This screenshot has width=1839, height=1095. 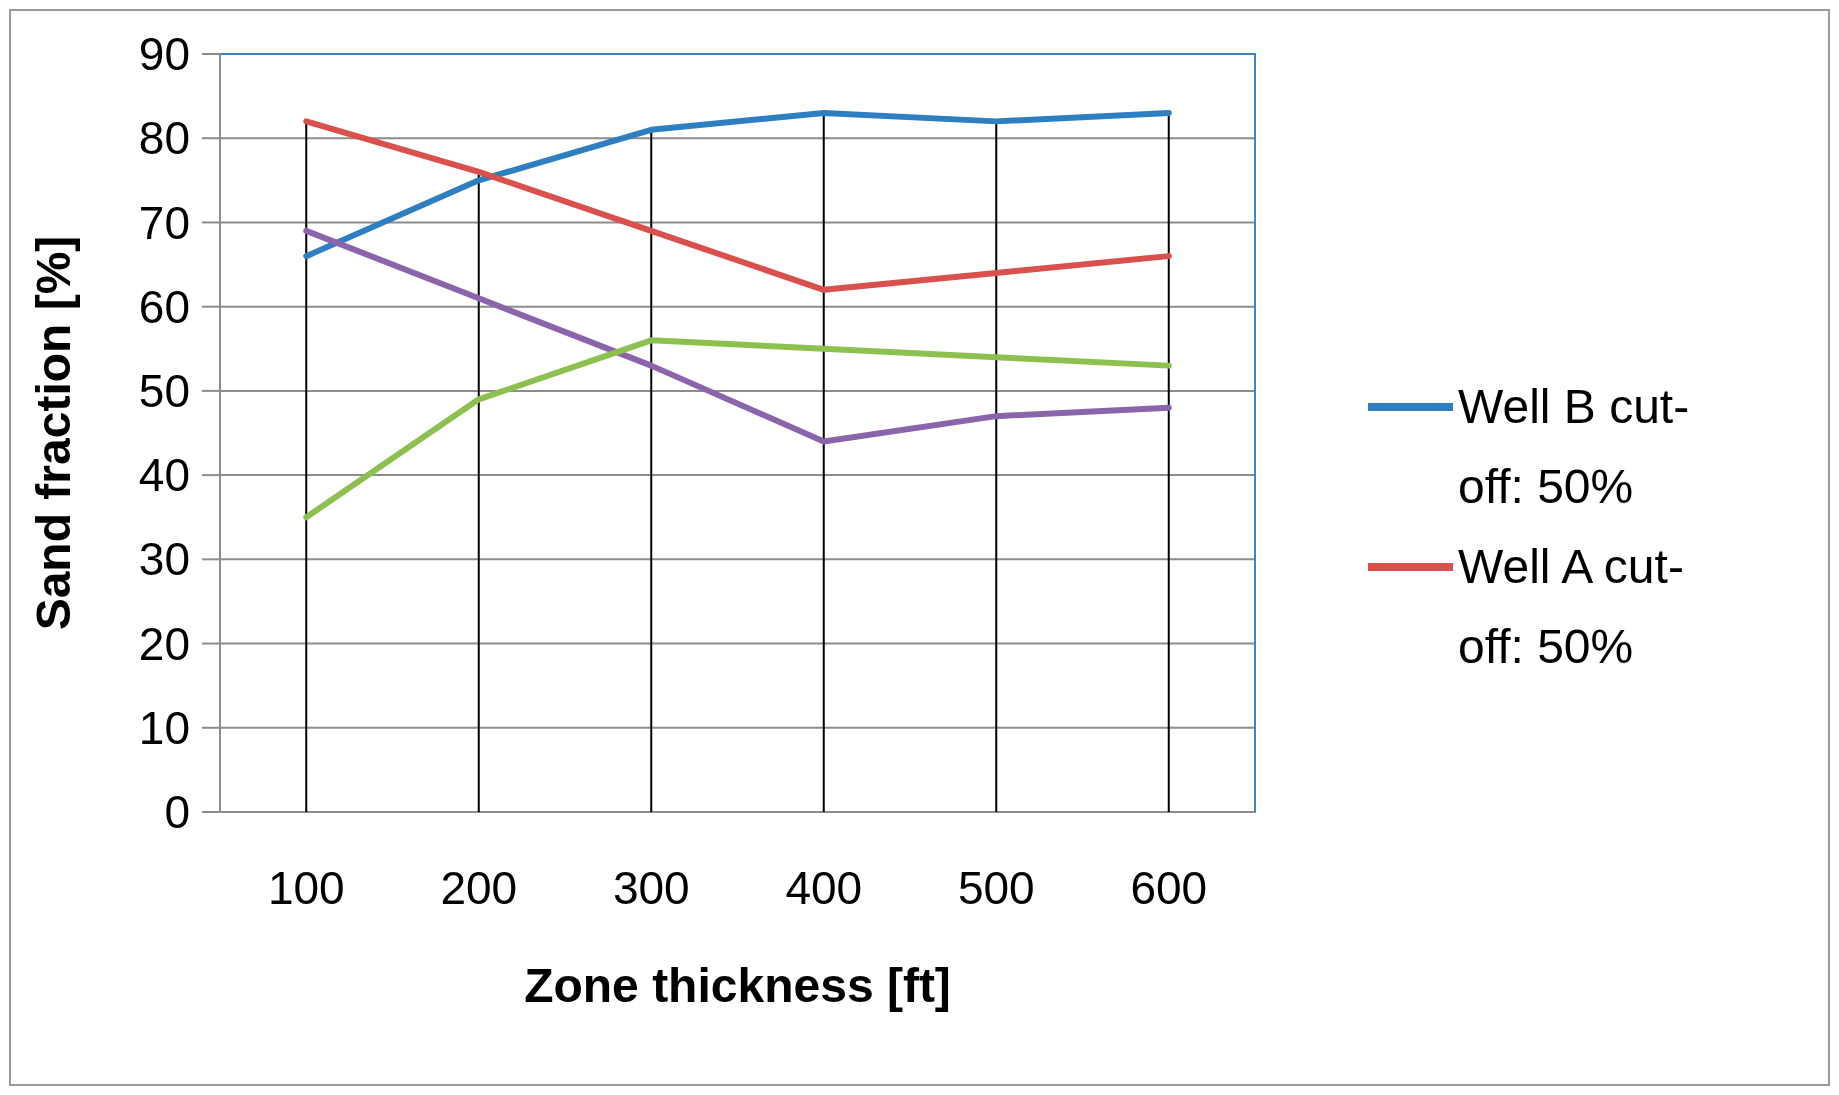 I want to click on x-tick-label: 200, so click(x=479, y=888).